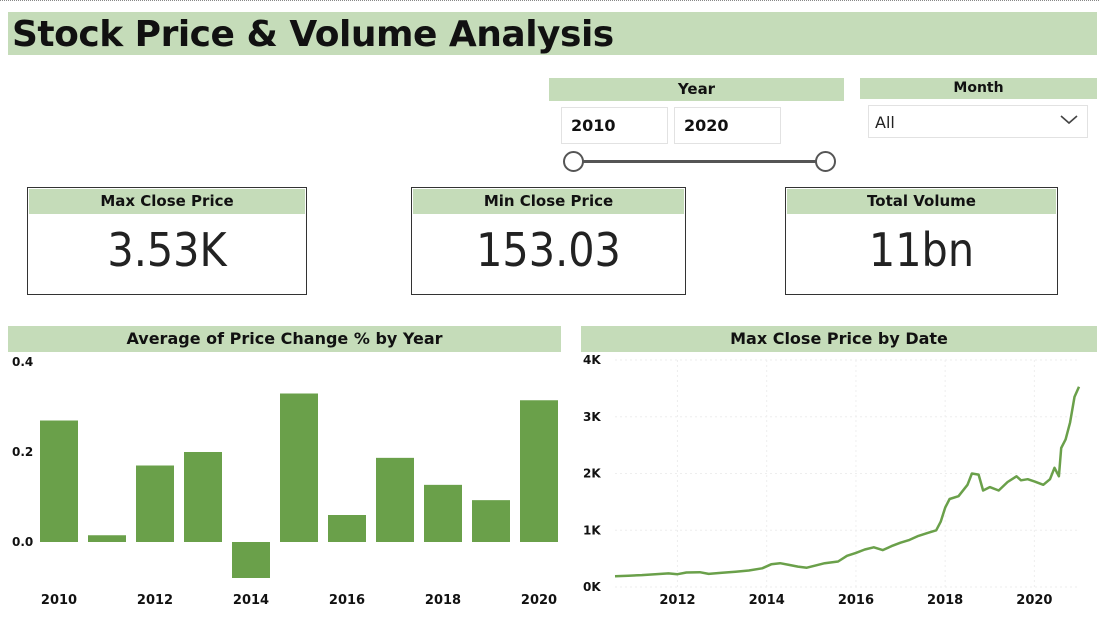 This screenshot has width=1099, height=617. Describe the element at coordinates (592, 474) in the screenshot. I see `y-tick-label: 2K` at that location.